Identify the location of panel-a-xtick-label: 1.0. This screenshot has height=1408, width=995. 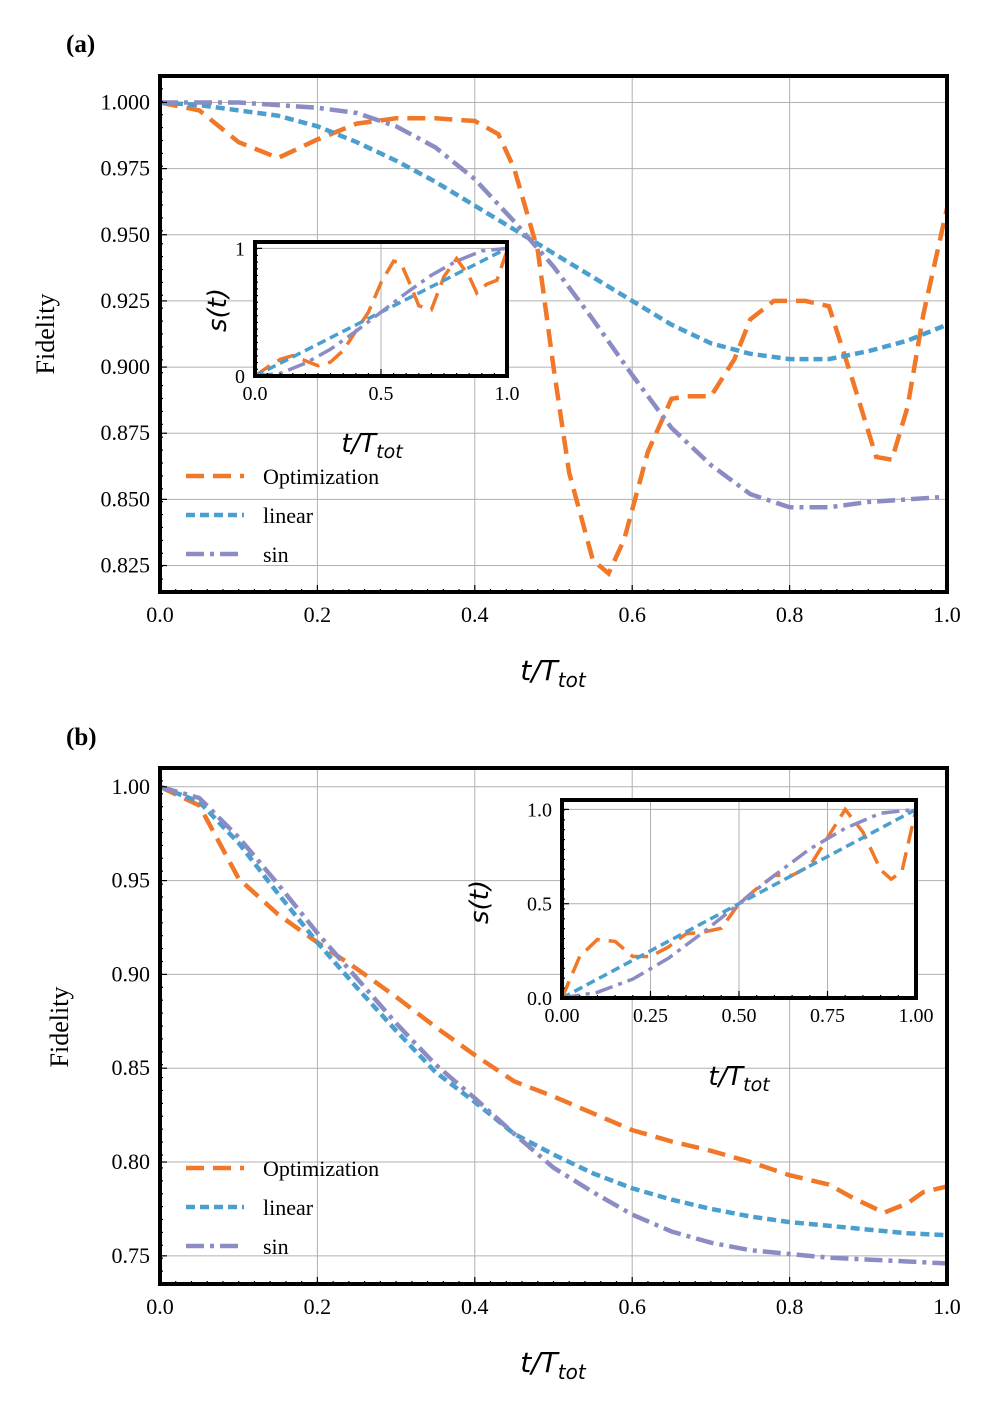
(947, 614).